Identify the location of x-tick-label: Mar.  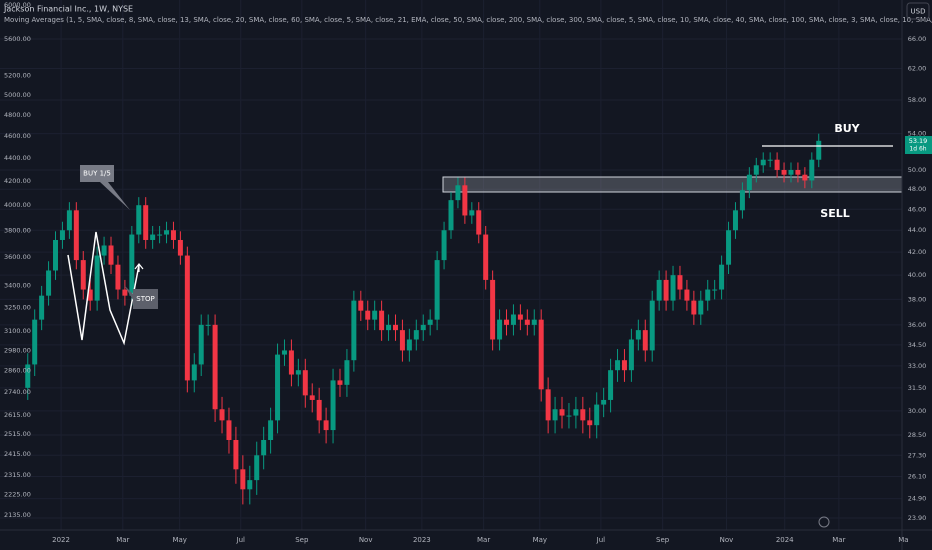
(838, 540).